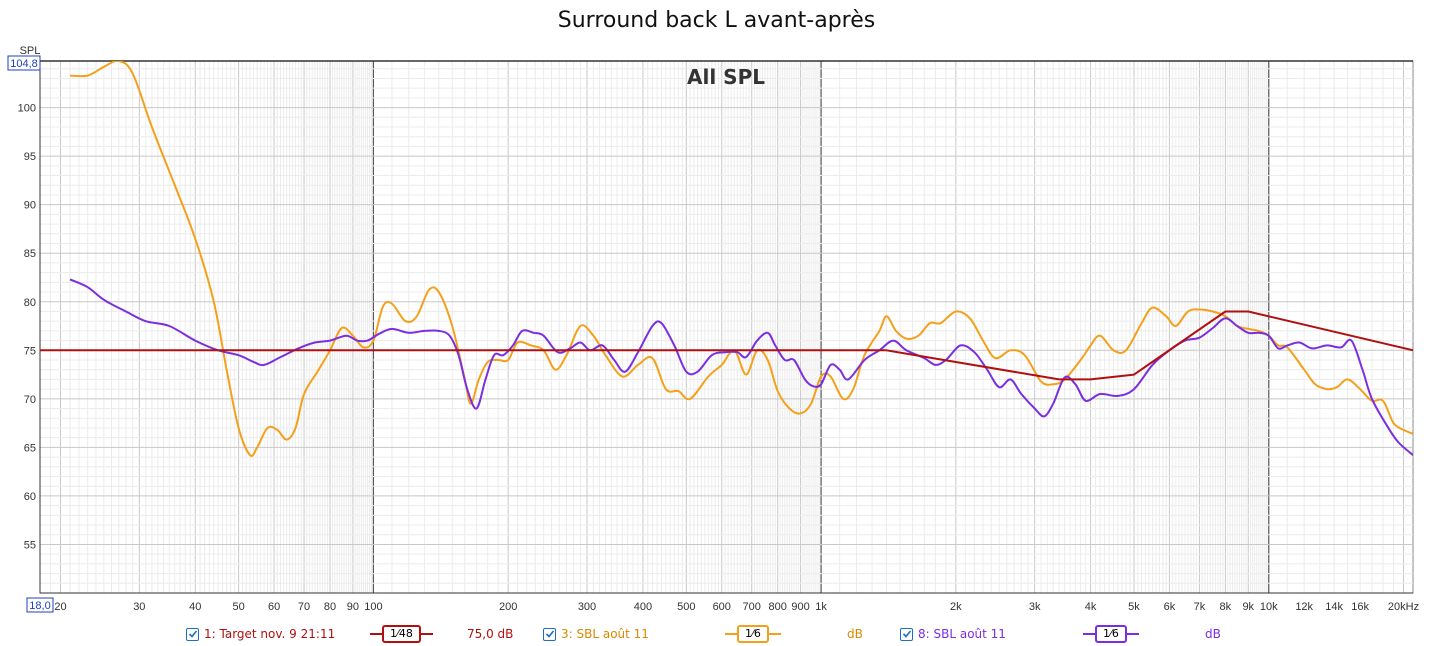 This screenshot has width=1433, height=646. I want to click on legend-item-1: 1: Target nov. 9 21:11, so click(260, 634).